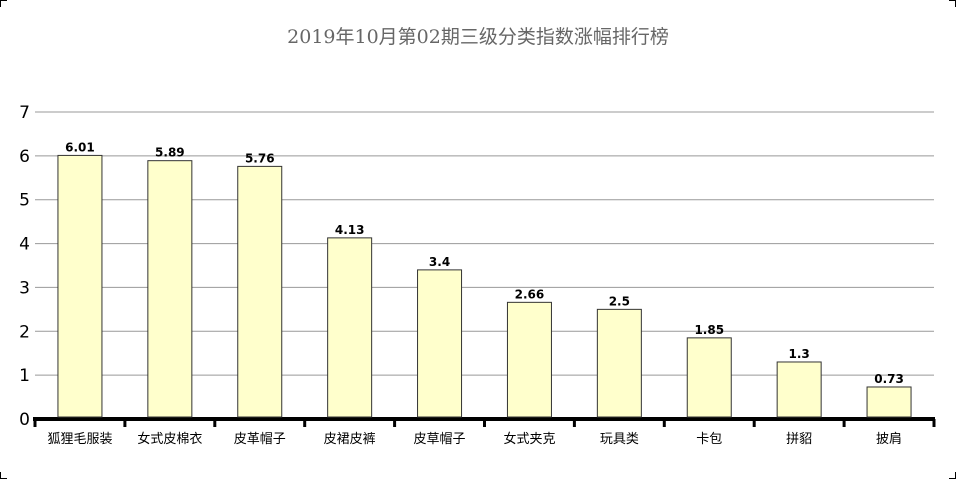 The image size is (956, 479). Describe the element at coordinates (440, 439) in the screenshot. I see `x-tick-label: 皮草帽子` at that location.